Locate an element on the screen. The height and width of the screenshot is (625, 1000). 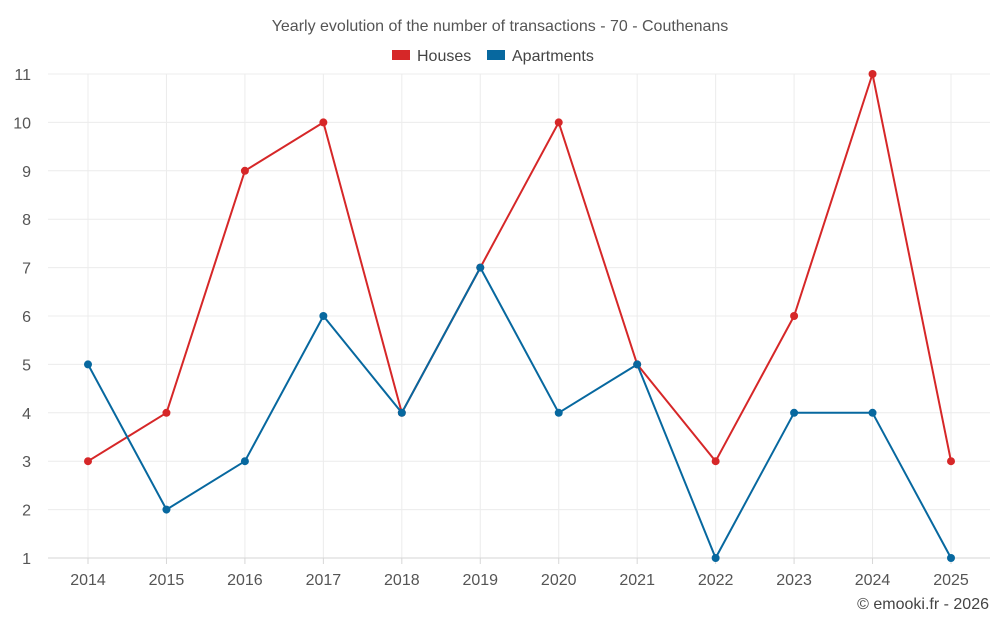
x-tick-label: 2016 is located at coordinates (245, 580).